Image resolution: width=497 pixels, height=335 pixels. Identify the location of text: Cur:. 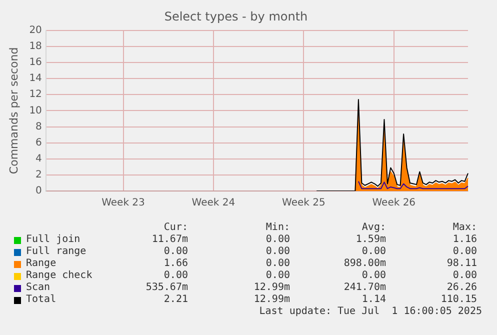
(176, 228).